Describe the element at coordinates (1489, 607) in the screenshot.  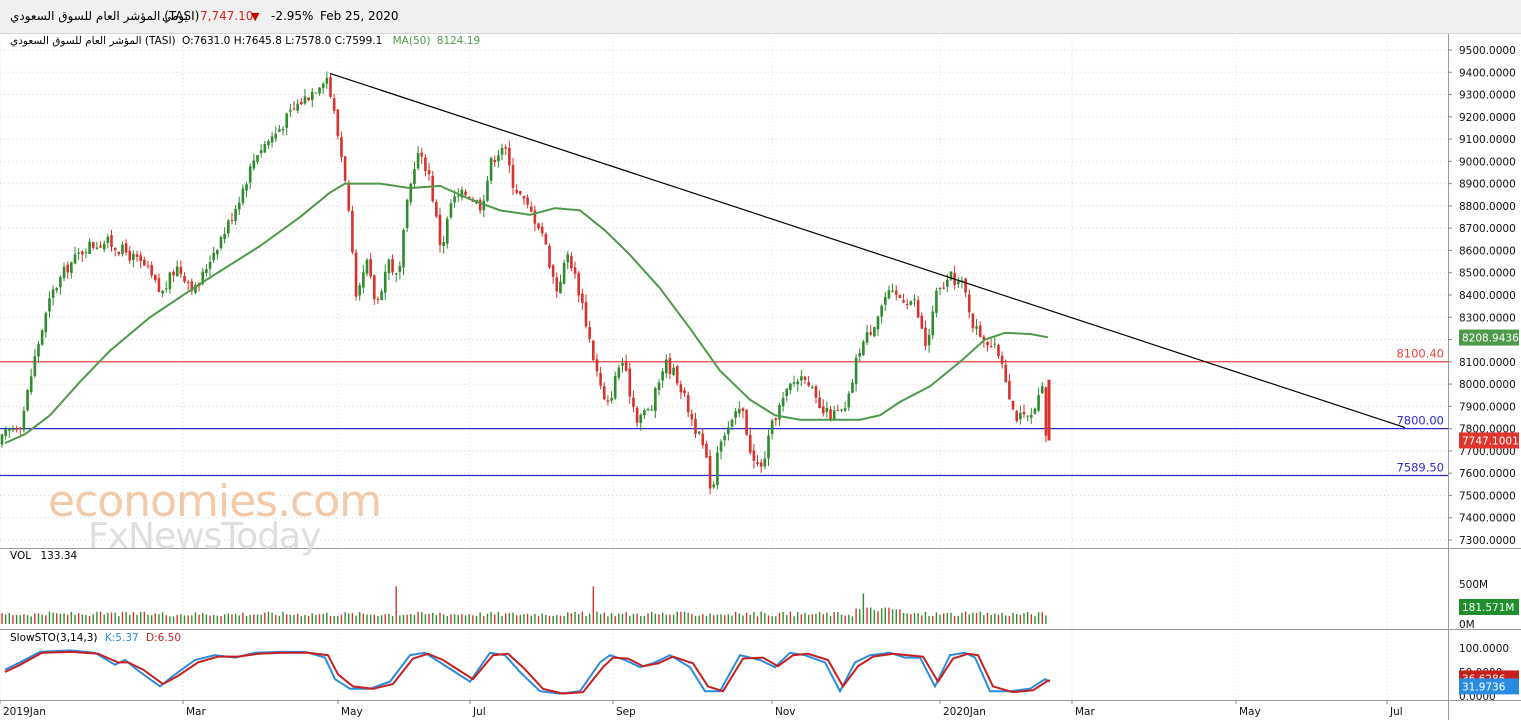
I see `volume-tag-bg` at that location.